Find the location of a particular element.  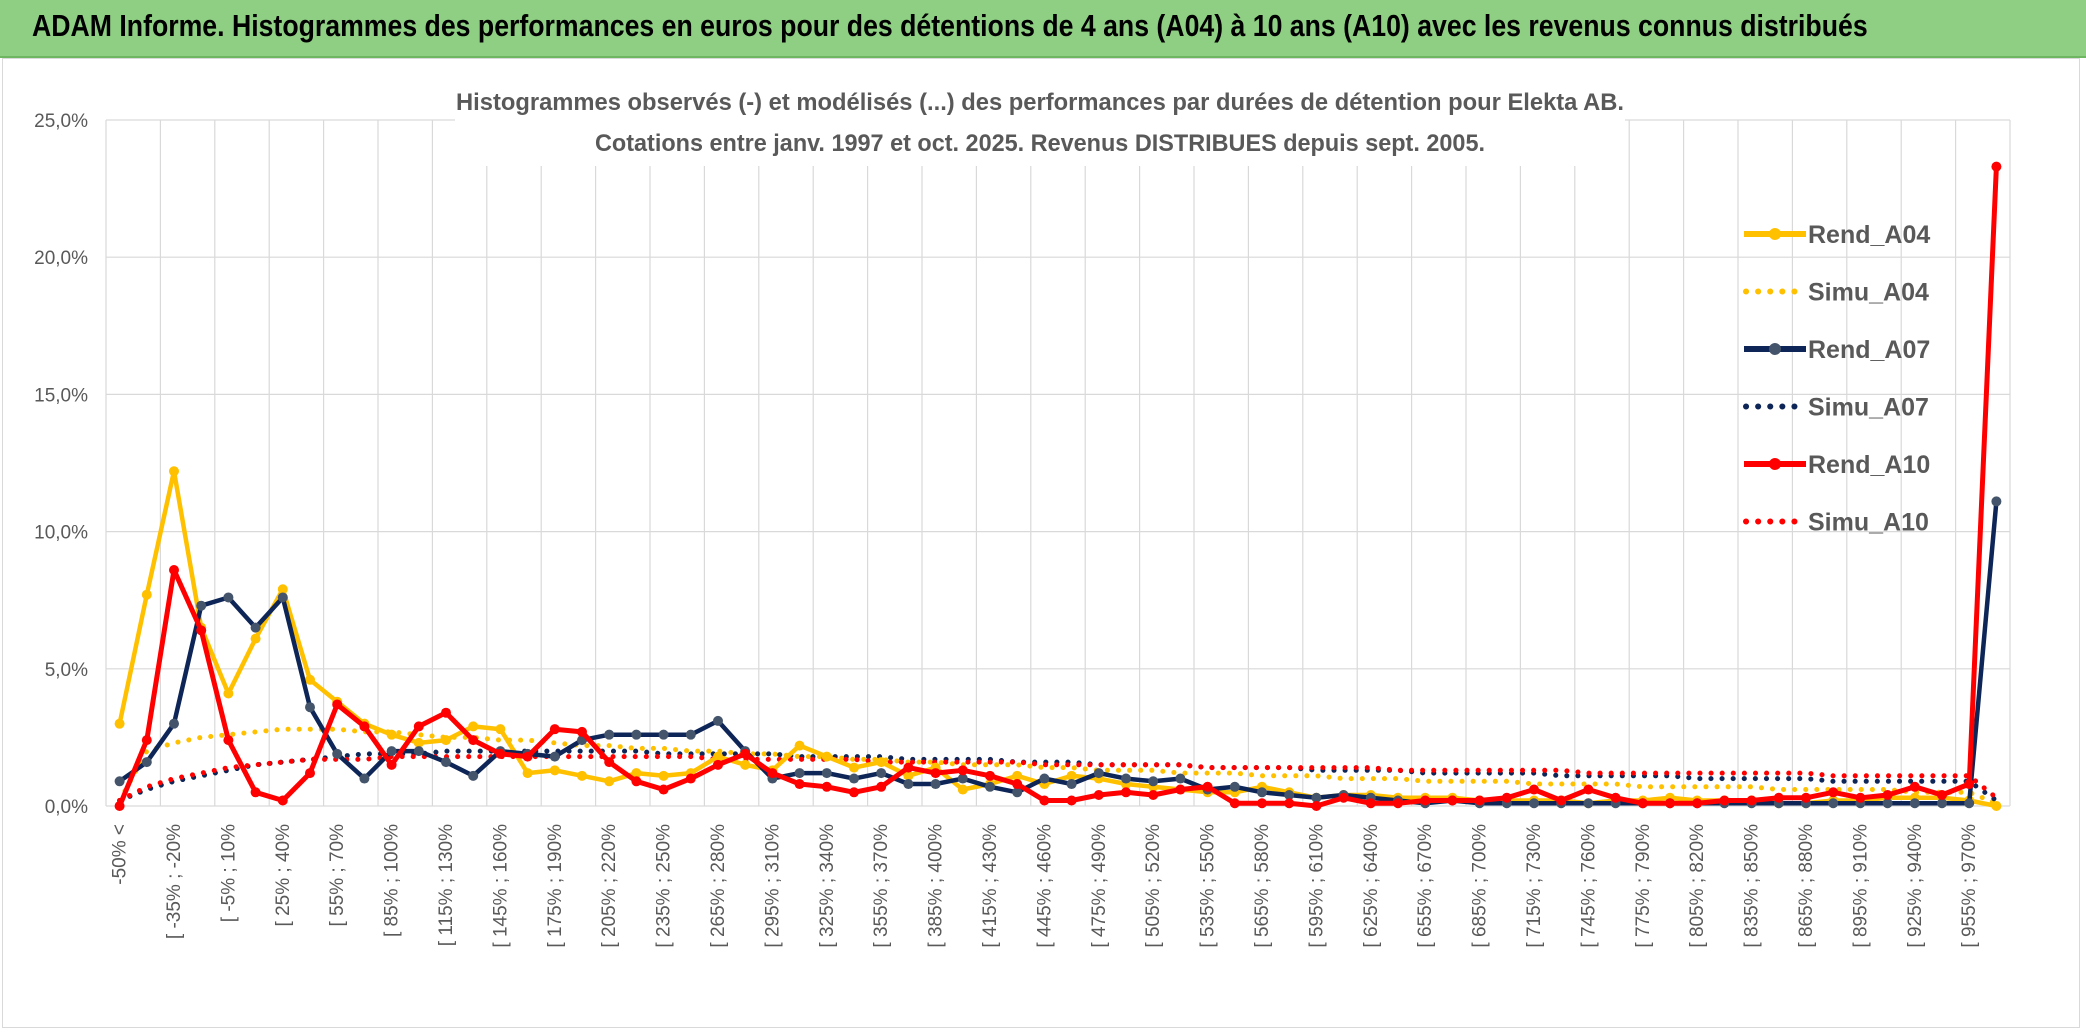

y-tick-label: 0,0% is located at coordinates (66, 807).